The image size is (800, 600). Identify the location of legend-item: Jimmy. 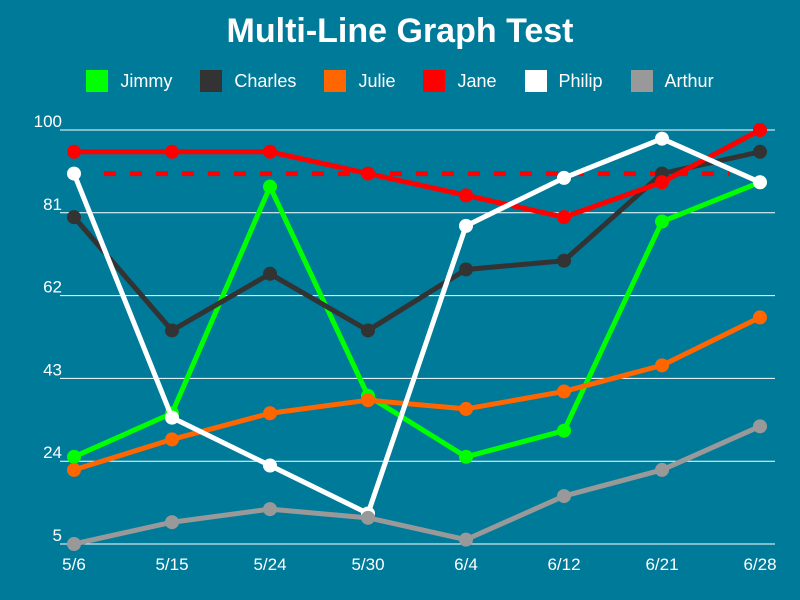
(129, 81).